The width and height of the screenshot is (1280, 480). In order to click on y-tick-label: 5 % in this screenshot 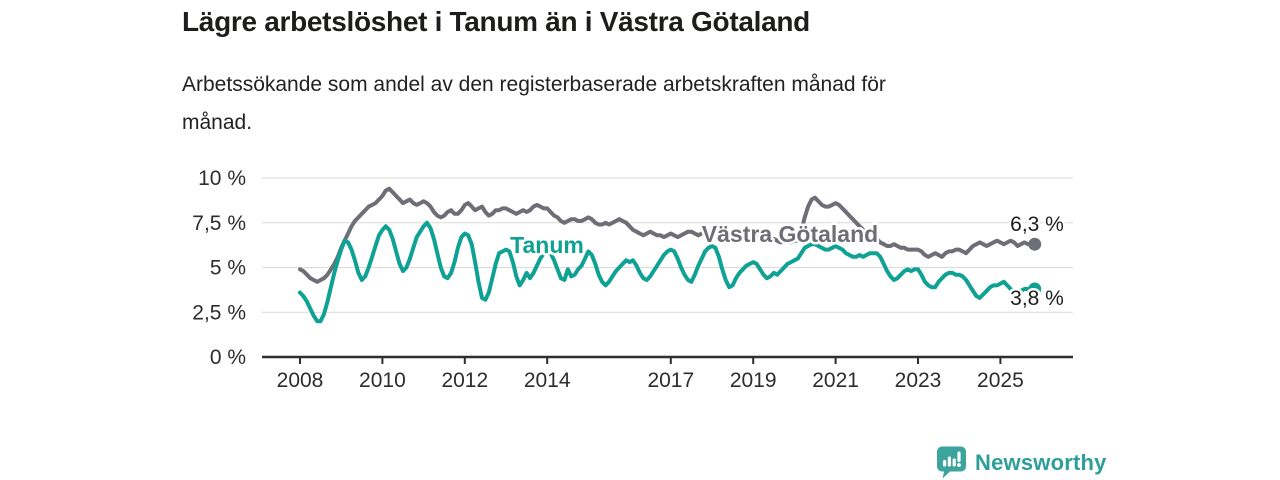, I will do `click(228, 268)`.